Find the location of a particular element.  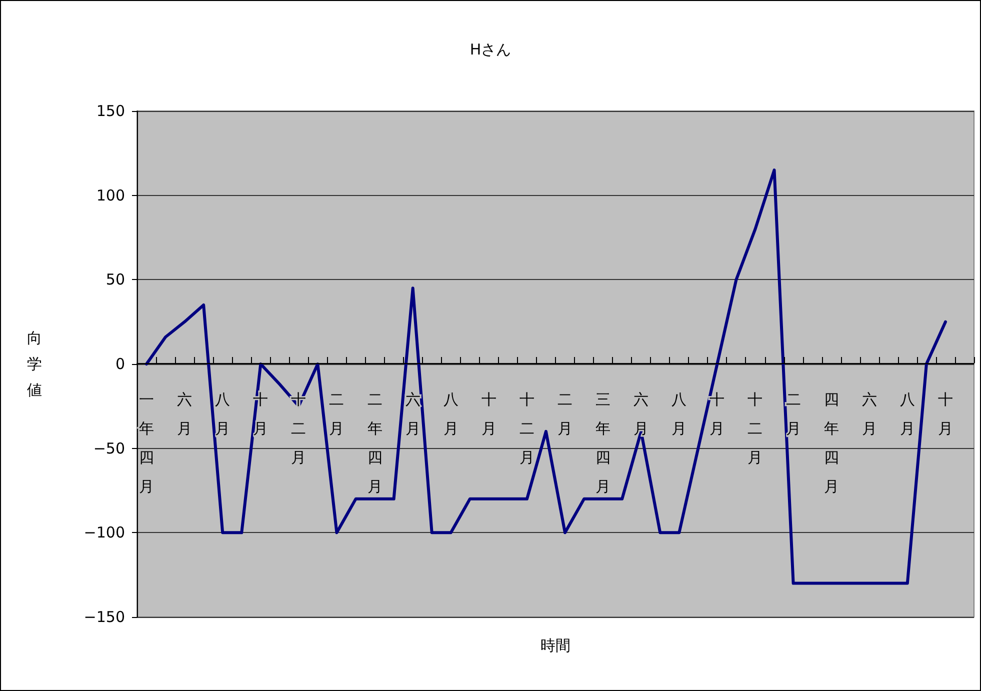

chart-title: Hさん is located at coordinates (491, 49).